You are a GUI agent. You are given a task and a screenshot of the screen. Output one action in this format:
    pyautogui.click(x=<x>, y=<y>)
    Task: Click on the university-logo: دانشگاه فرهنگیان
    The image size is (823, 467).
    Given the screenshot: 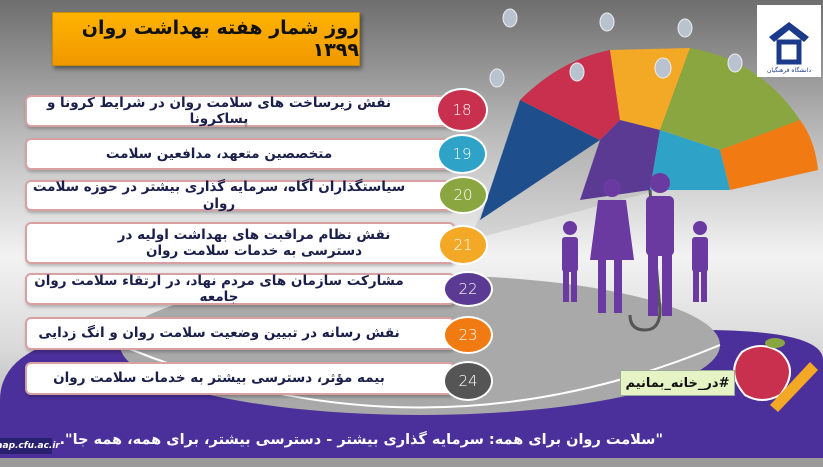 What is the action you would take?
    pyautogui.click(x=789, y=41)
    